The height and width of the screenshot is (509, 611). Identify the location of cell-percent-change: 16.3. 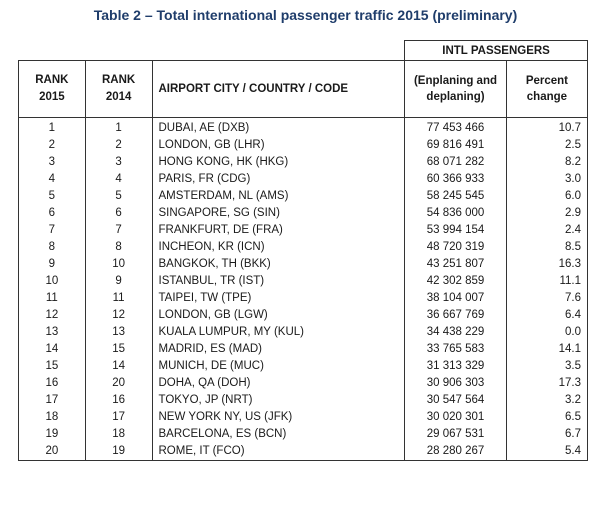
(547, 264).